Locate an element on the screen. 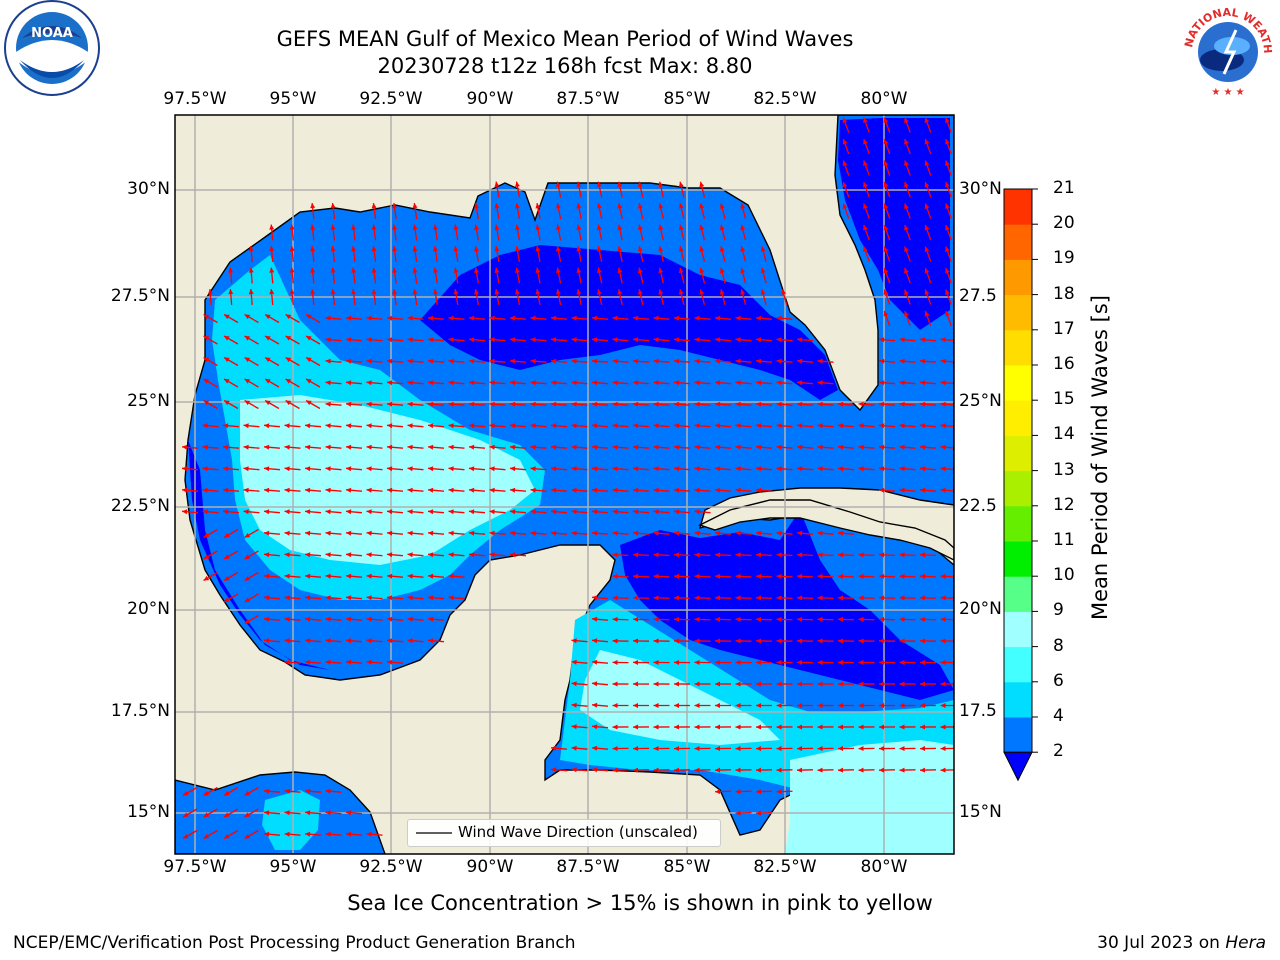 This screenshot has height=960, width=1280. noaa-logo-text: NOAA is located at coordinates (52, 33).